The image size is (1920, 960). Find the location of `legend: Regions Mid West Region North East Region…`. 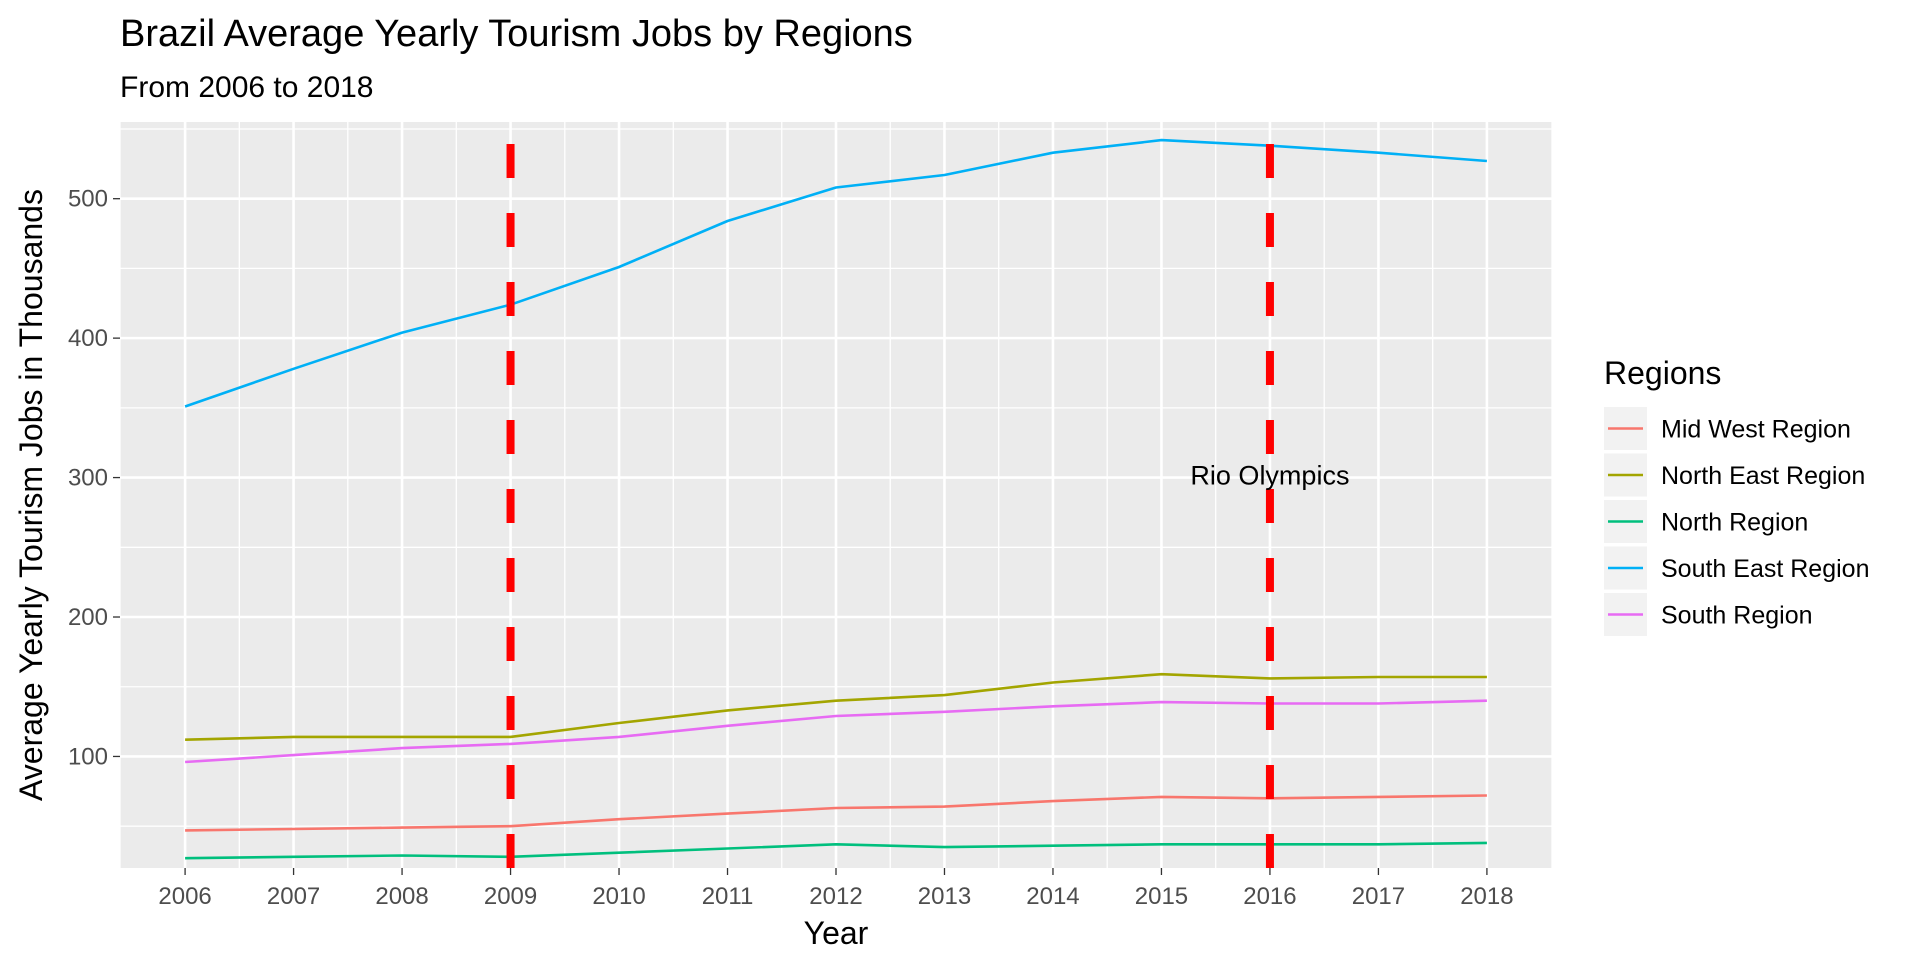

legend: Regions Mid West Region North East Region… is located at coordinates (1736, 495).